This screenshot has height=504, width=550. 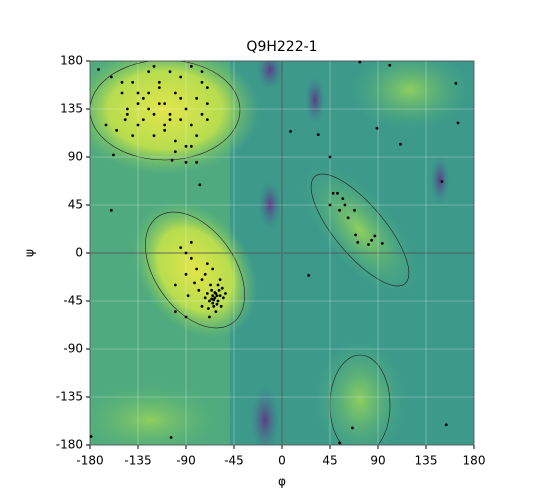 I want to click on y-tick-label: -90, so click(x=73, y=349).